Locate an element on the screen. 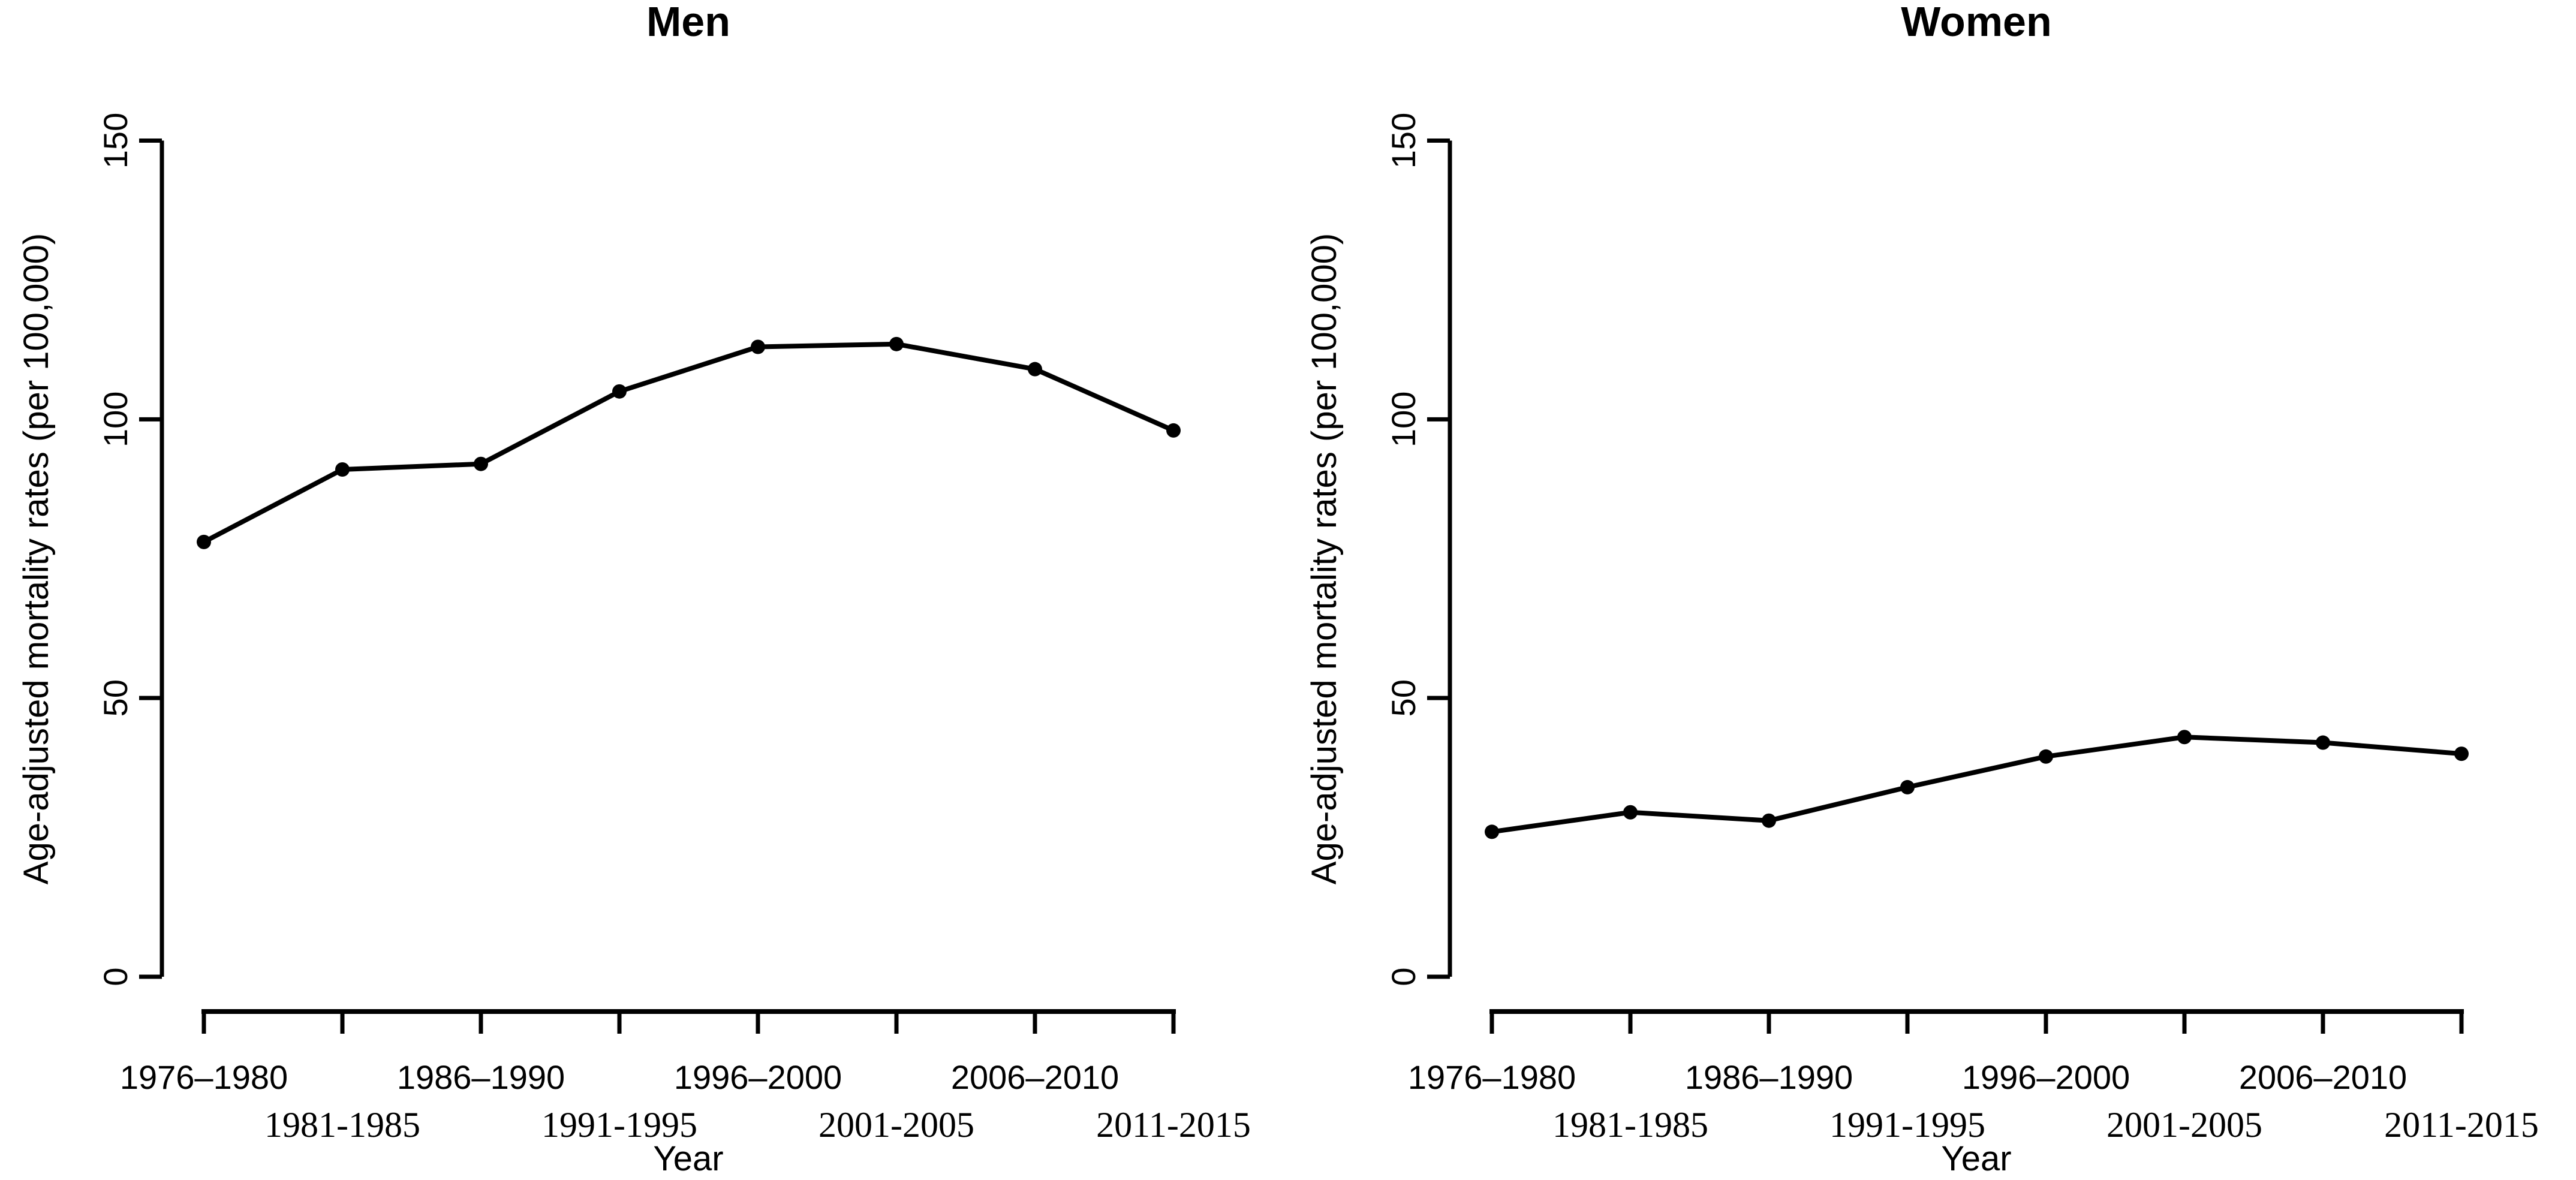  panel-title: Men is located at coordinates (688, 22).